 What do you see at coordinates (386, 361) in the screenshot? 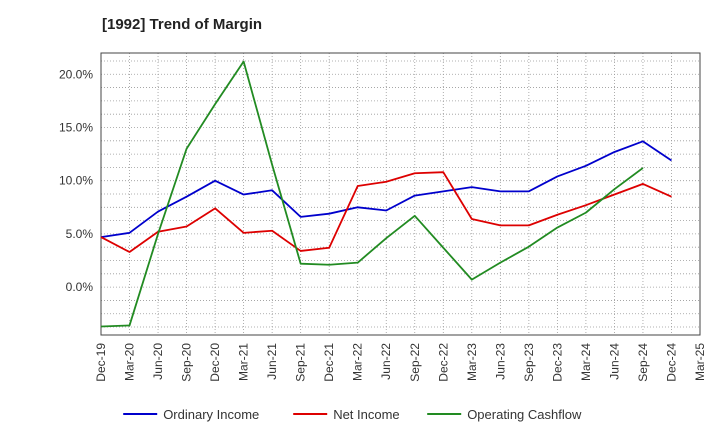
I see `x-tick-label: Jun-22` at bounding box center [386, 361].